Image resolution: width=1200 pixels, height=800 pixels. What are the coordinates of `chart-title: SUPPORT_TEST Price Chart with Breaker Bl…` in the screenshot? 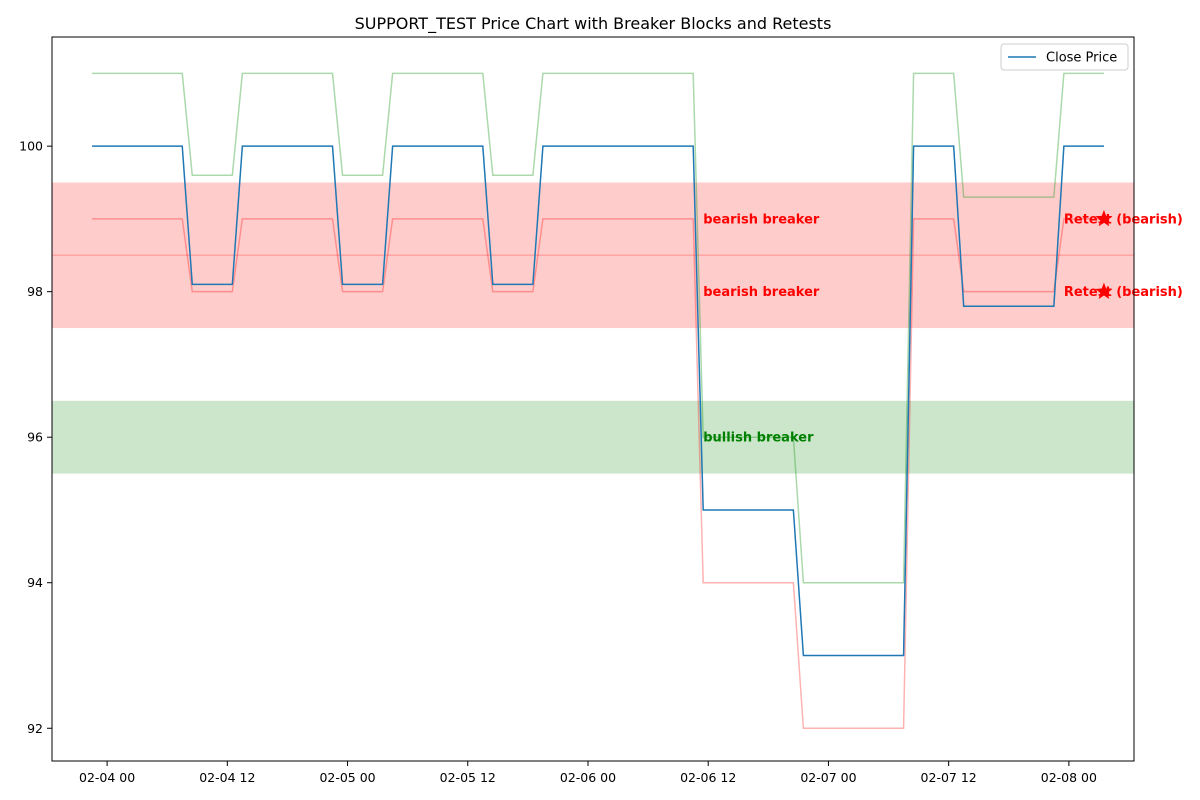 It's located at (593, 24).